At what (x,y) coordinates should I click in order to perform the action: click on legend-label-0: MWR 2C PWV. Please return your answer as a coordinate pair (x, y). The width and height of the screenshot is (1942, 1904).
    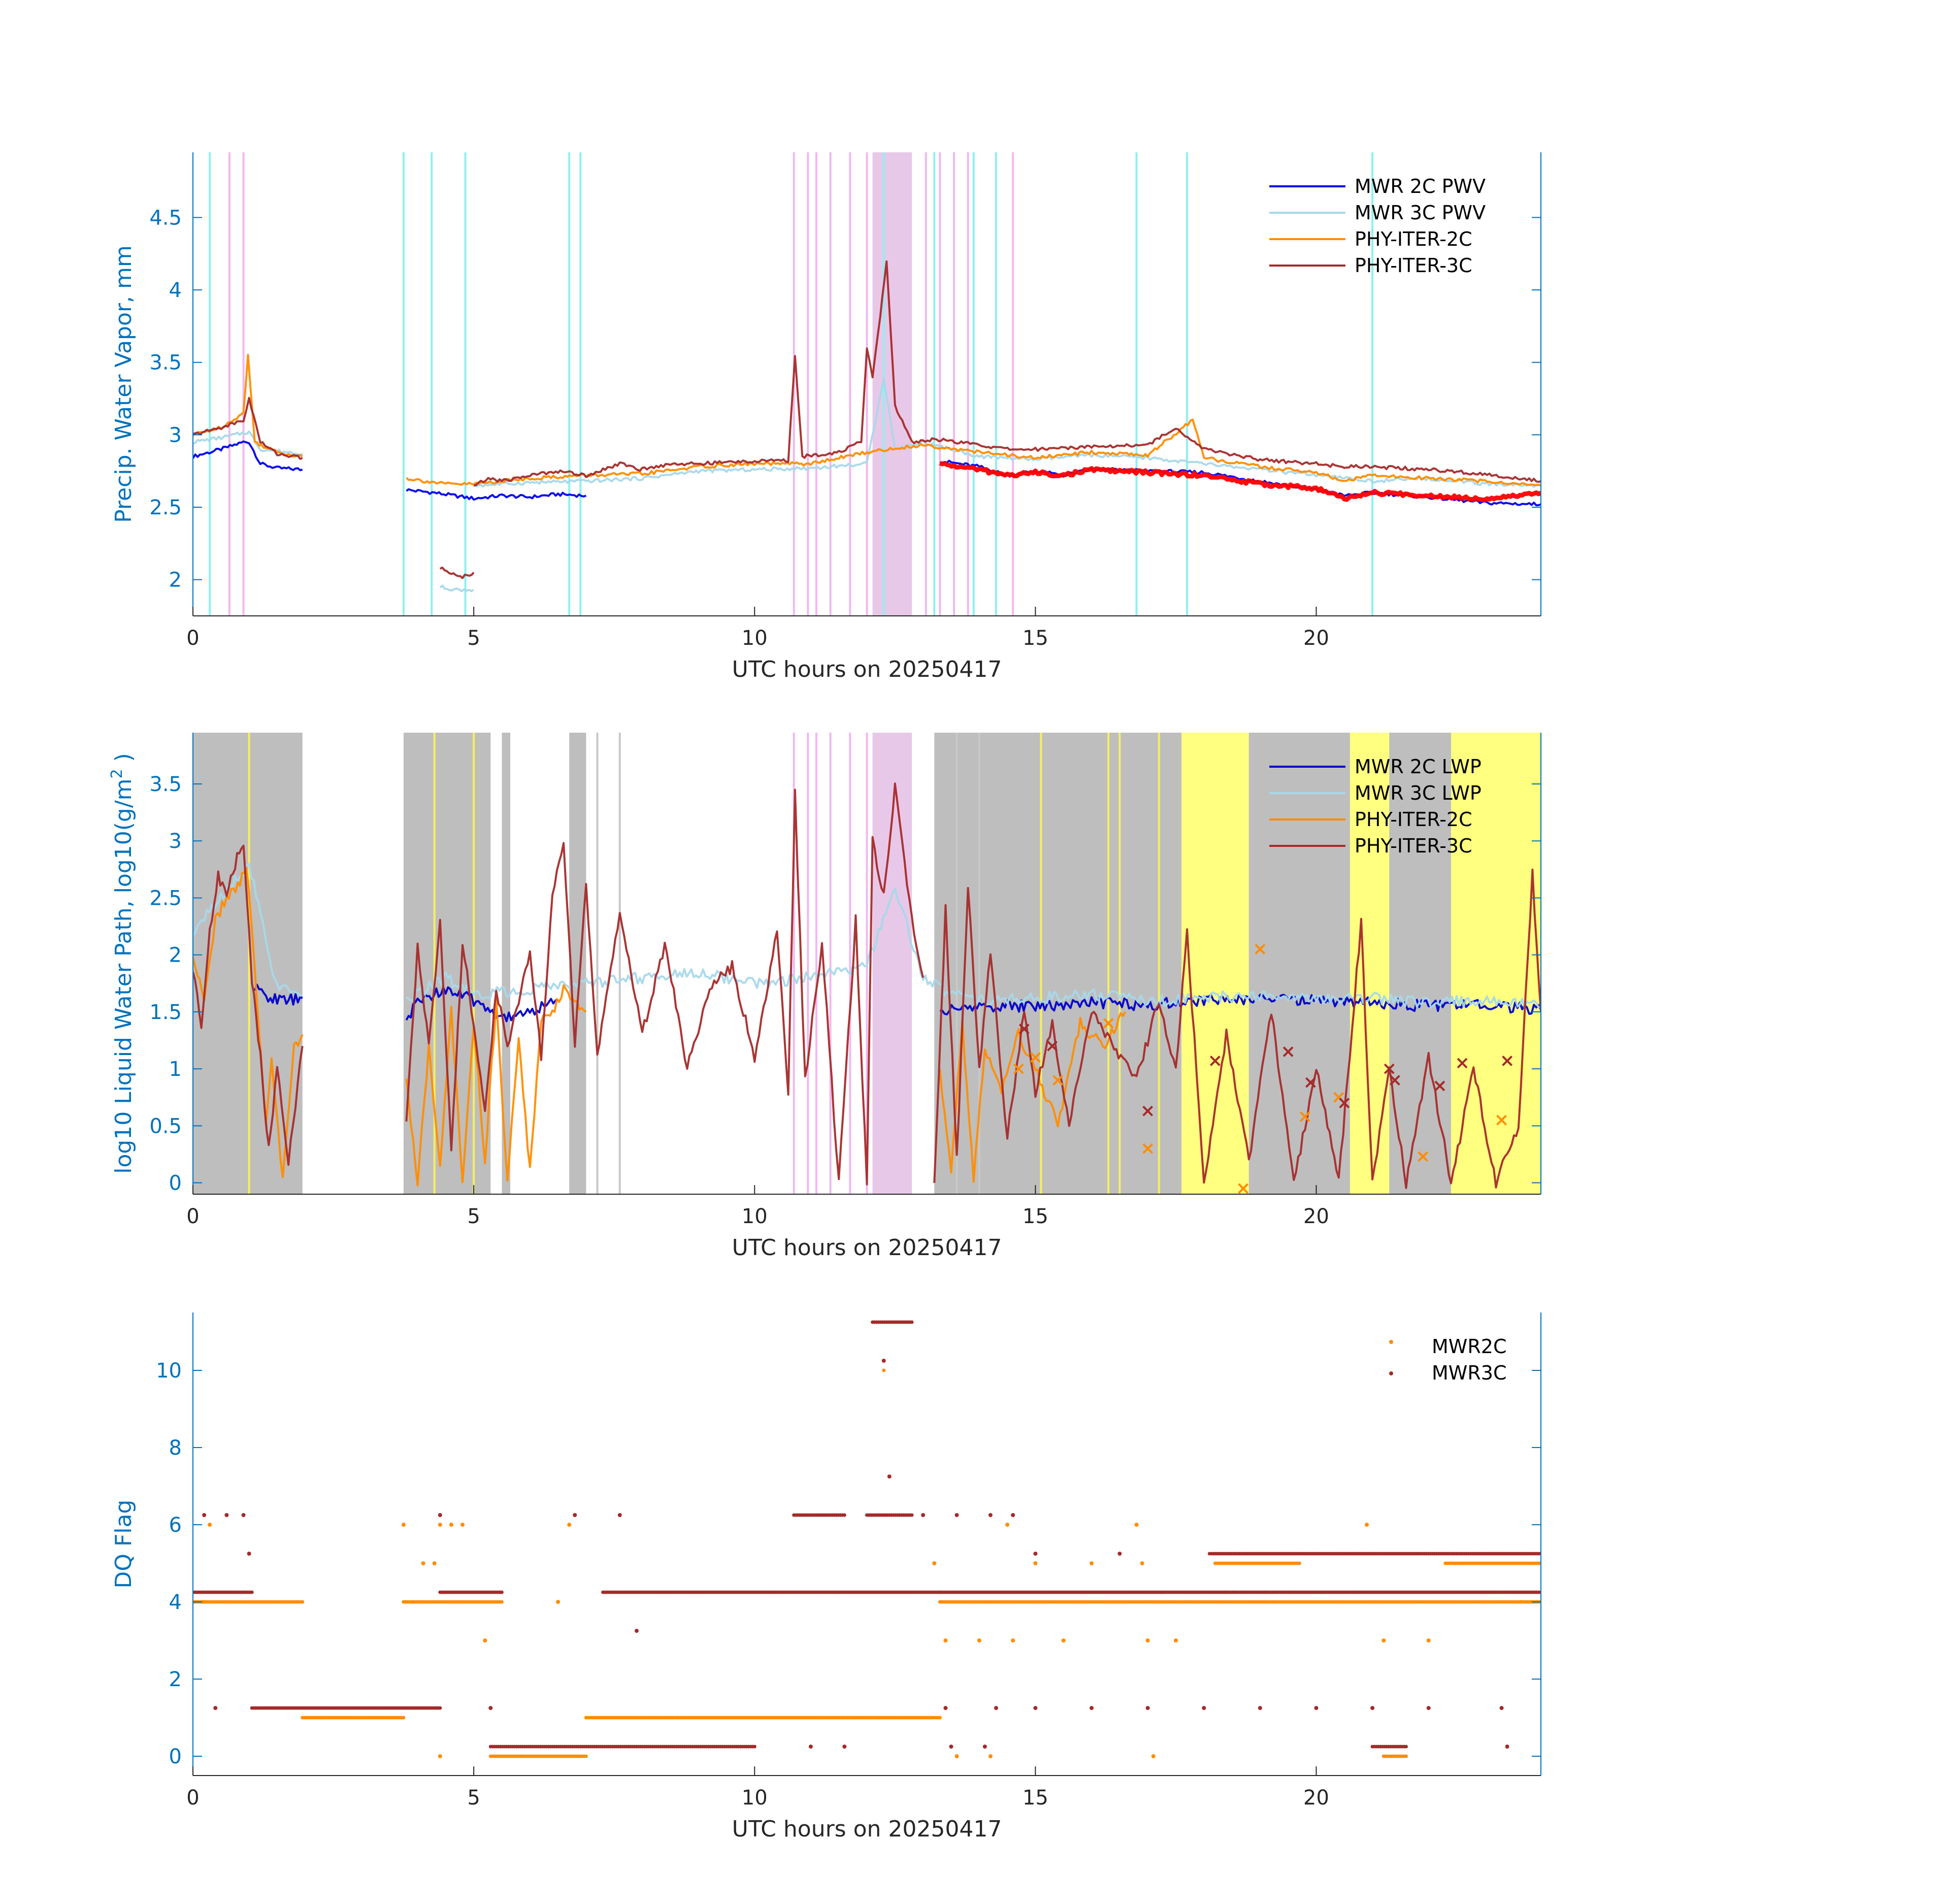
    Looking at the image, I should click on (1420, 187).